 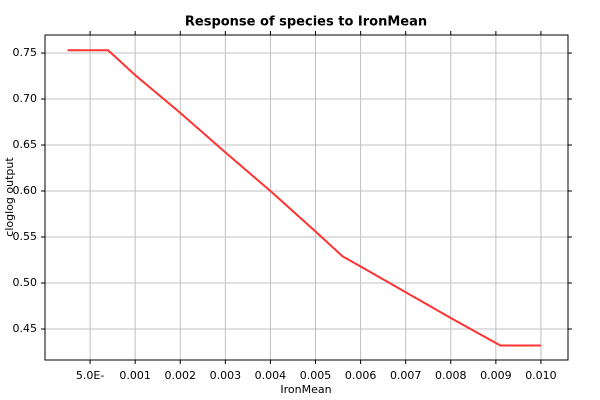 I want to click on y-tick-label: 0.65, so click(x=25, y=144).